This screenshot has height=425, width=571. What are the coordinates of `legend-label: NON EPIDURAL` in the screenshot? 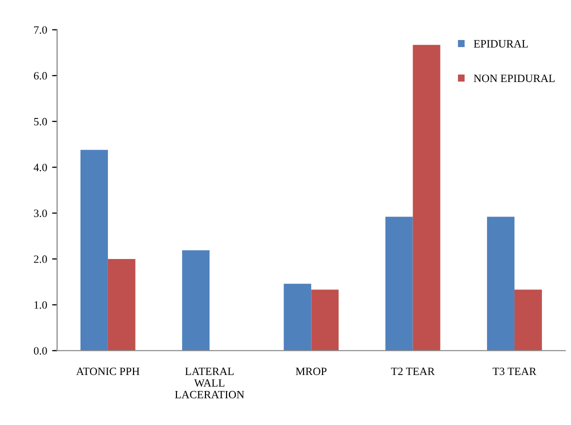 It's located at (514, 78).